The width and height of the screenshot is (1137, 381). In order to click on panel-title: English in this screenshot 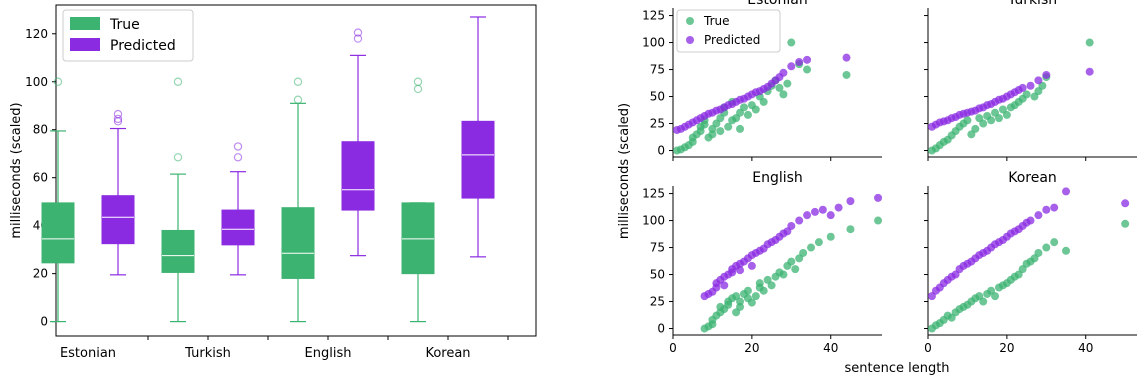, I will do `click(777, 178)`.